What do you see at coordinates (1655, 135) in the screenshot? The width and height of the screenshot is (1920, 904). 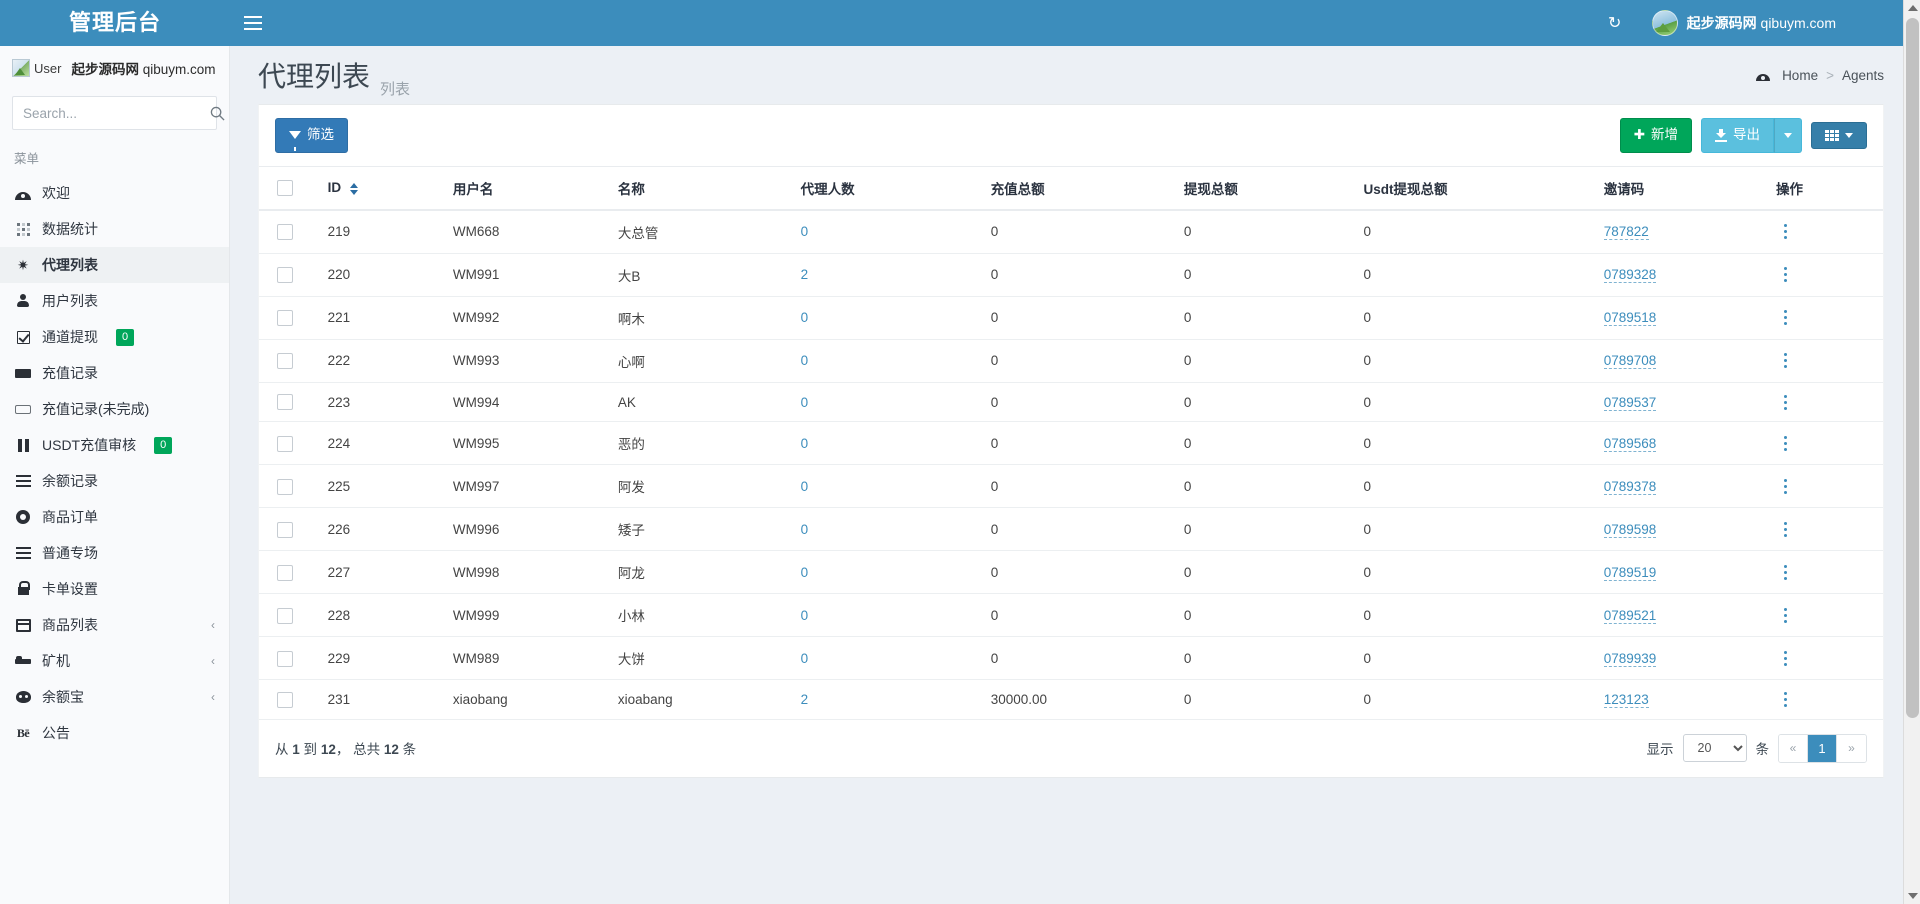 I see `add-button: ✚ 新增` at bounding box center [1655, 135].